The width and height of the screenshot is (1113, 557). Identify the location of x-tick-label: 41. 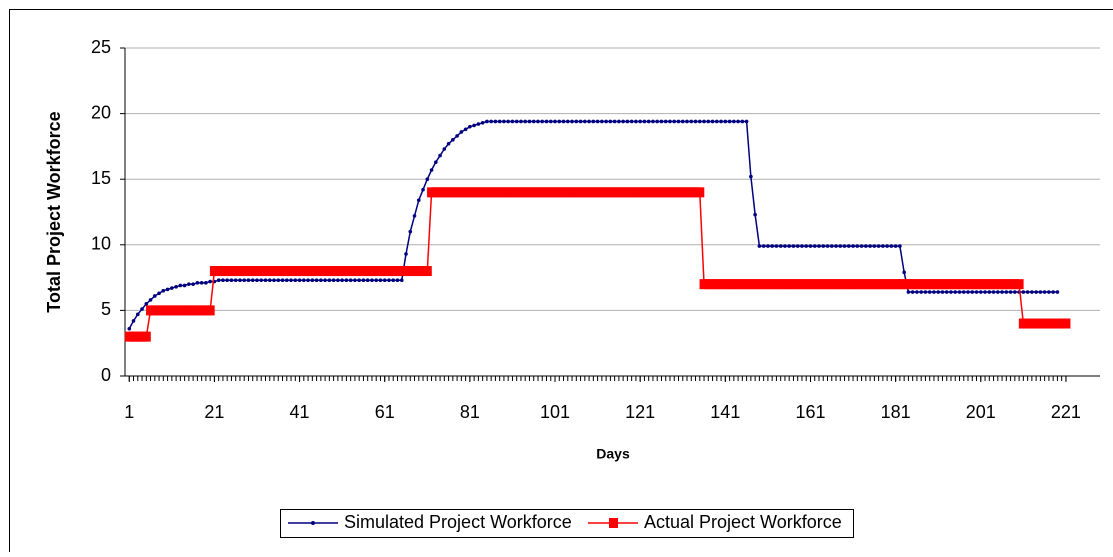
(300, 412).